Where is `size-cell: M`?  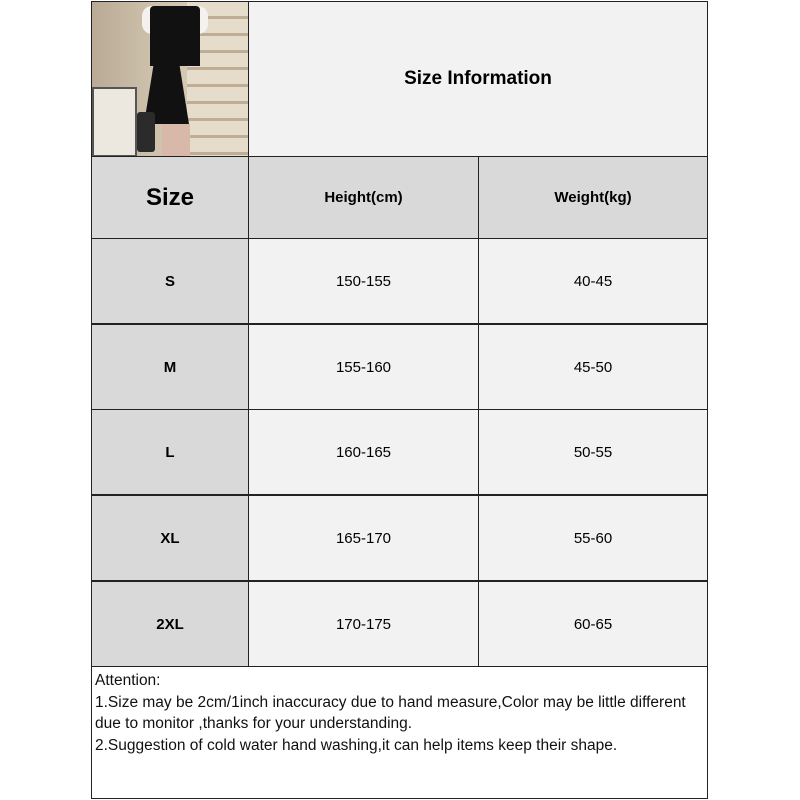 size-cell: M is located at coordinates (170, 367).